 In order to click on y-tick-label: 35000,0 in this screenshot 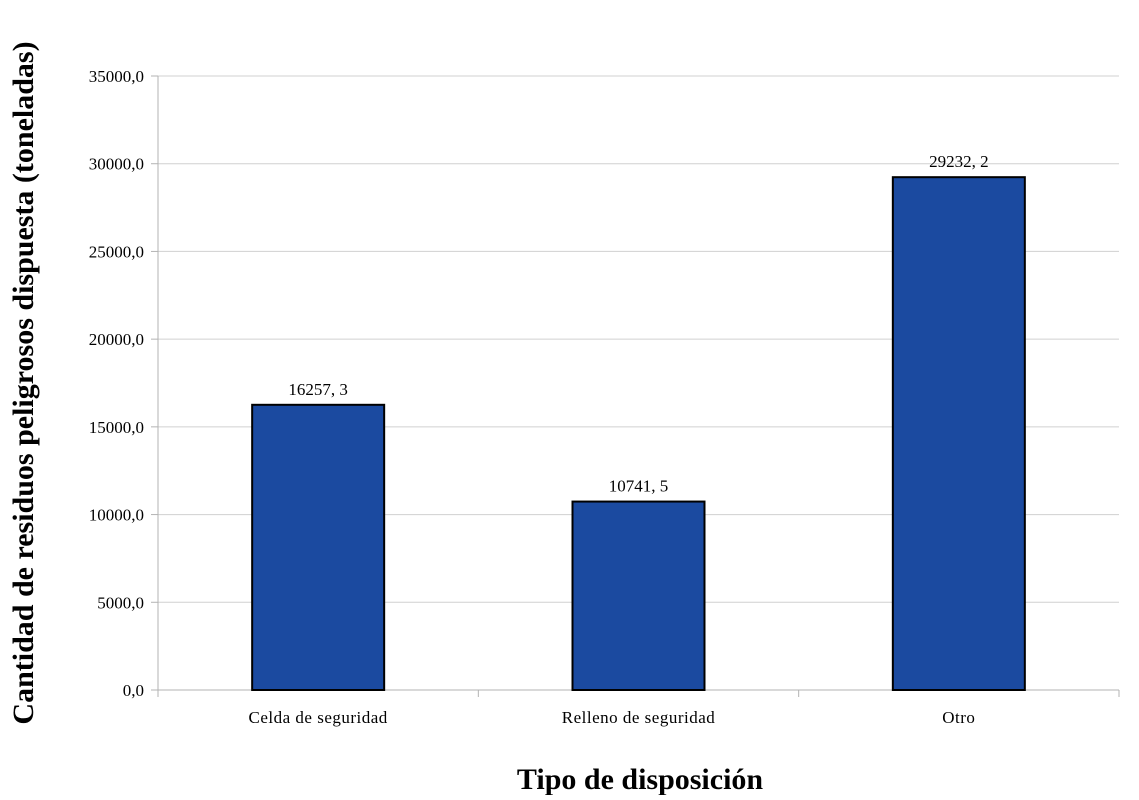, I will do `click(116, 76)`.